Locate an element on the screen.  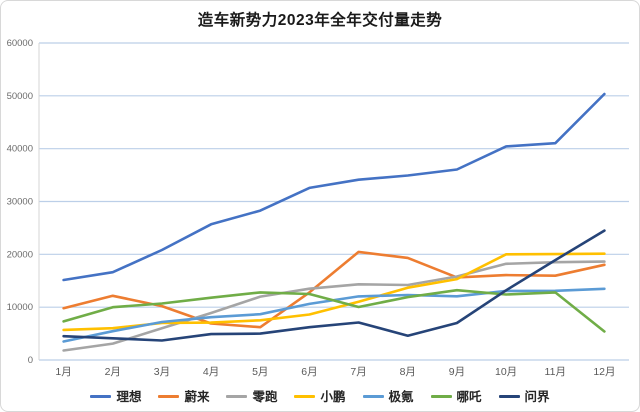
chart-legend: 理想 蔚来 零跑 小鹏 极氪 哪吒 问界 is located at coordinates (320, 396).